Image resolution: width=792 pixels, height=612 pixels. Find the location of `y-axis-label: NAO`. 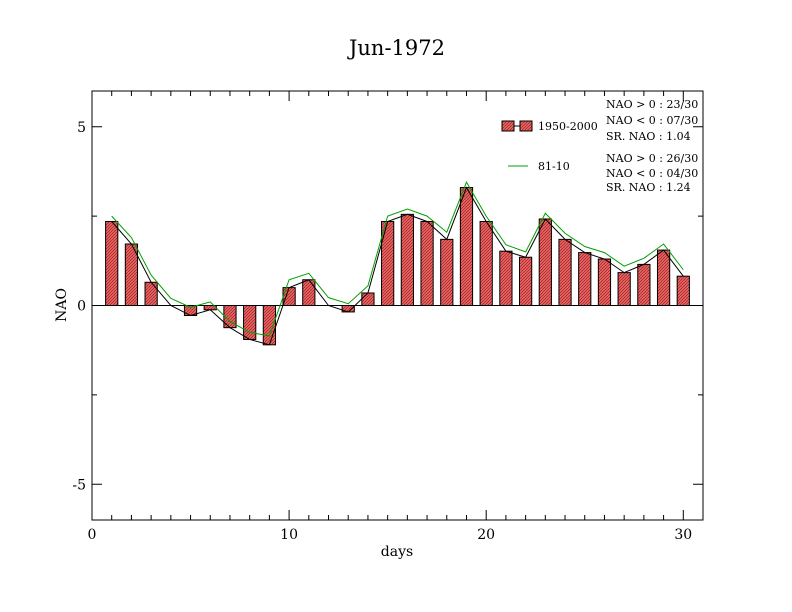

y-axis-label: NAO is located at coordinates (62, 305).